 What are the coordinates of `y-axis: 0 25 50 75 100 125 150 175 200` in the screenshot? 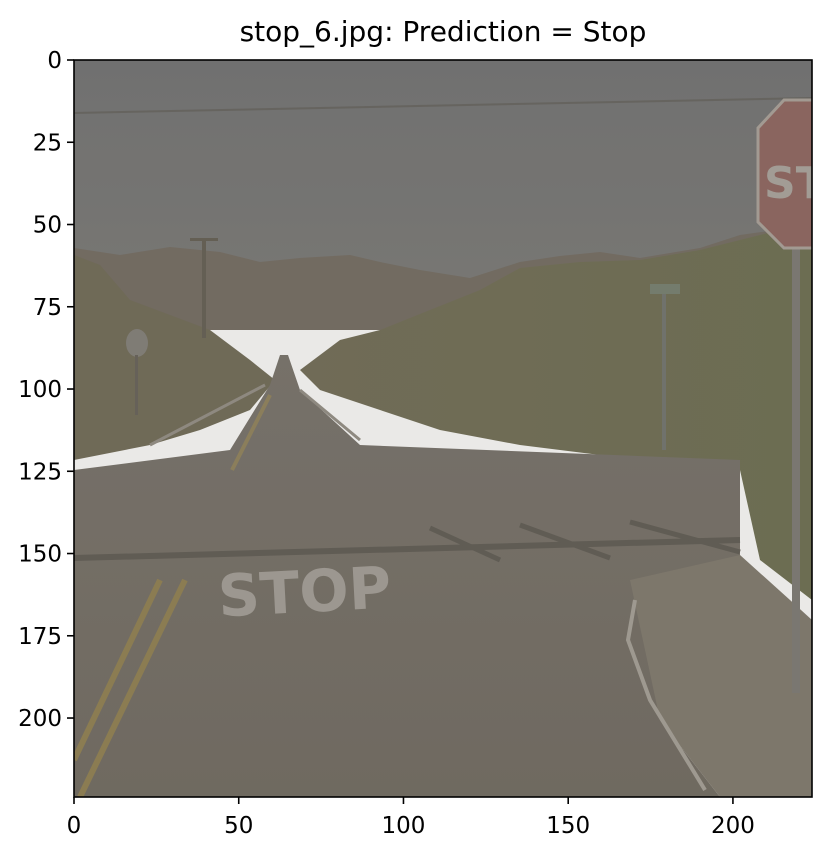 It's located at (46, 390).